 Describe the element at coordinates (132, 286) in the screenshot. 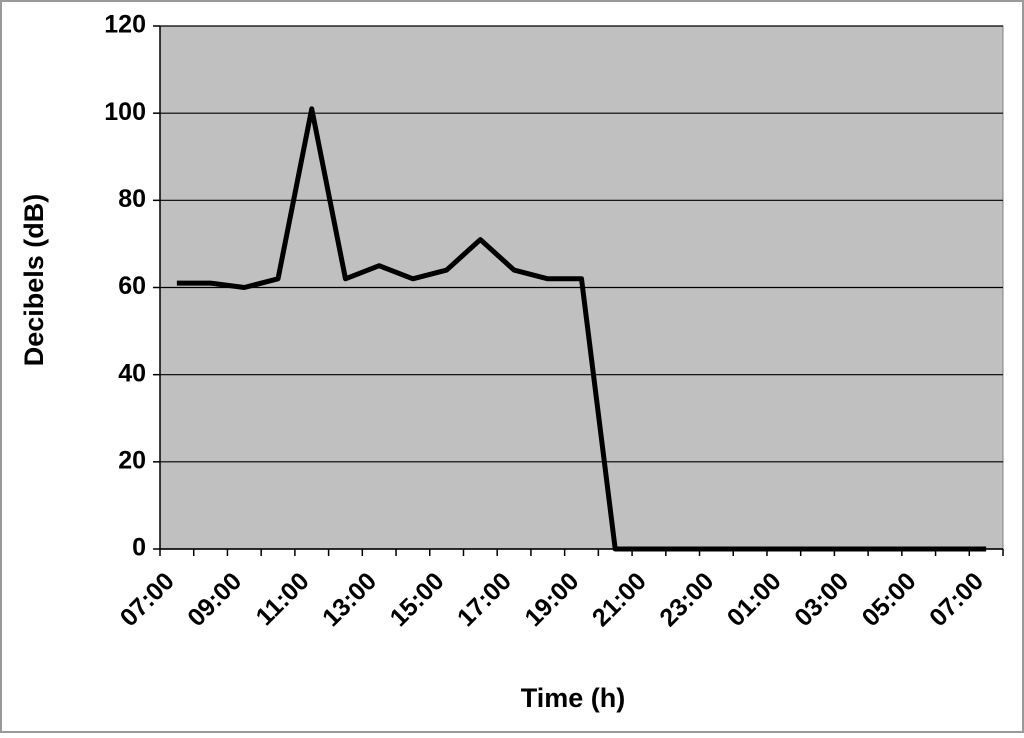

I see `y-tick-label: 60` at that location.